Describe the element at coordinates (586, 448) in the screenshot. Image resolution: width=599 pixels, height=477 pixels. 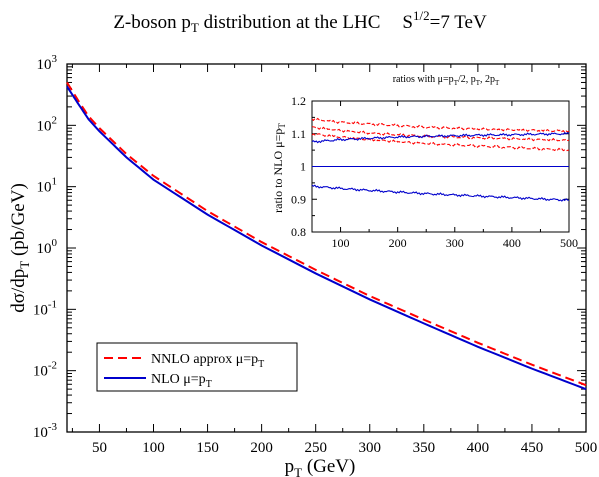
I see `x-tick-label: 500` at that location.